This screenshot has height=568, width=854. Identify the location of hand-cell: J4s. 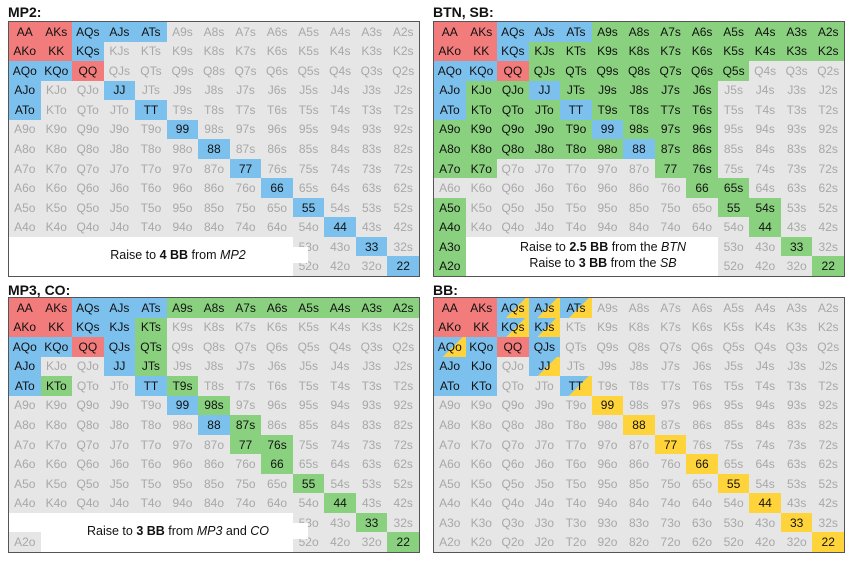
(765, 366).